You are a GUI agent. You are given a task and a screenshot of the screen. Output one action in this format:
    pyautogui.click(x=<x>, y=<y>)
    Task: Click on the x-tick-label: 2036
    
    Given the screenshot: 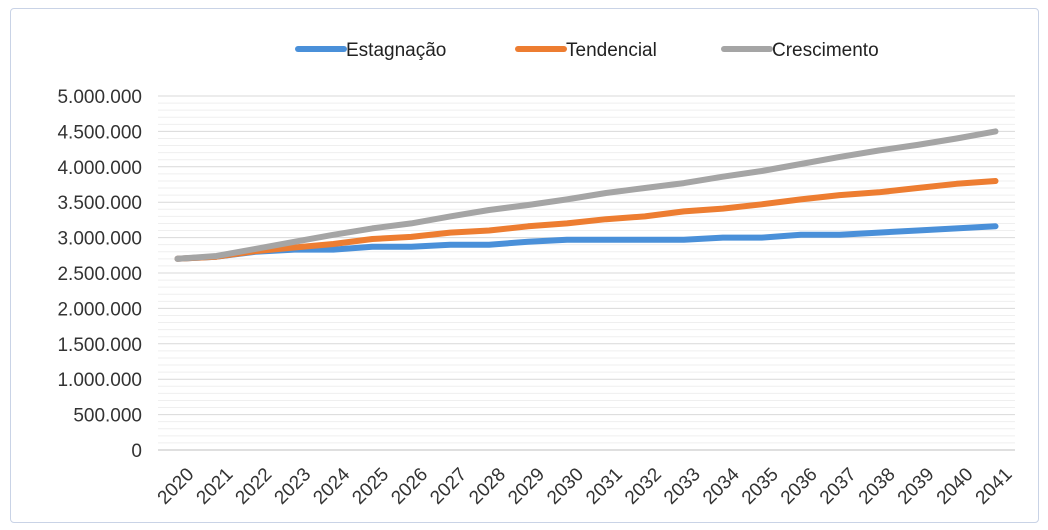 What is the action you would take?
    pyautogui.click(x=799, y=486)
    